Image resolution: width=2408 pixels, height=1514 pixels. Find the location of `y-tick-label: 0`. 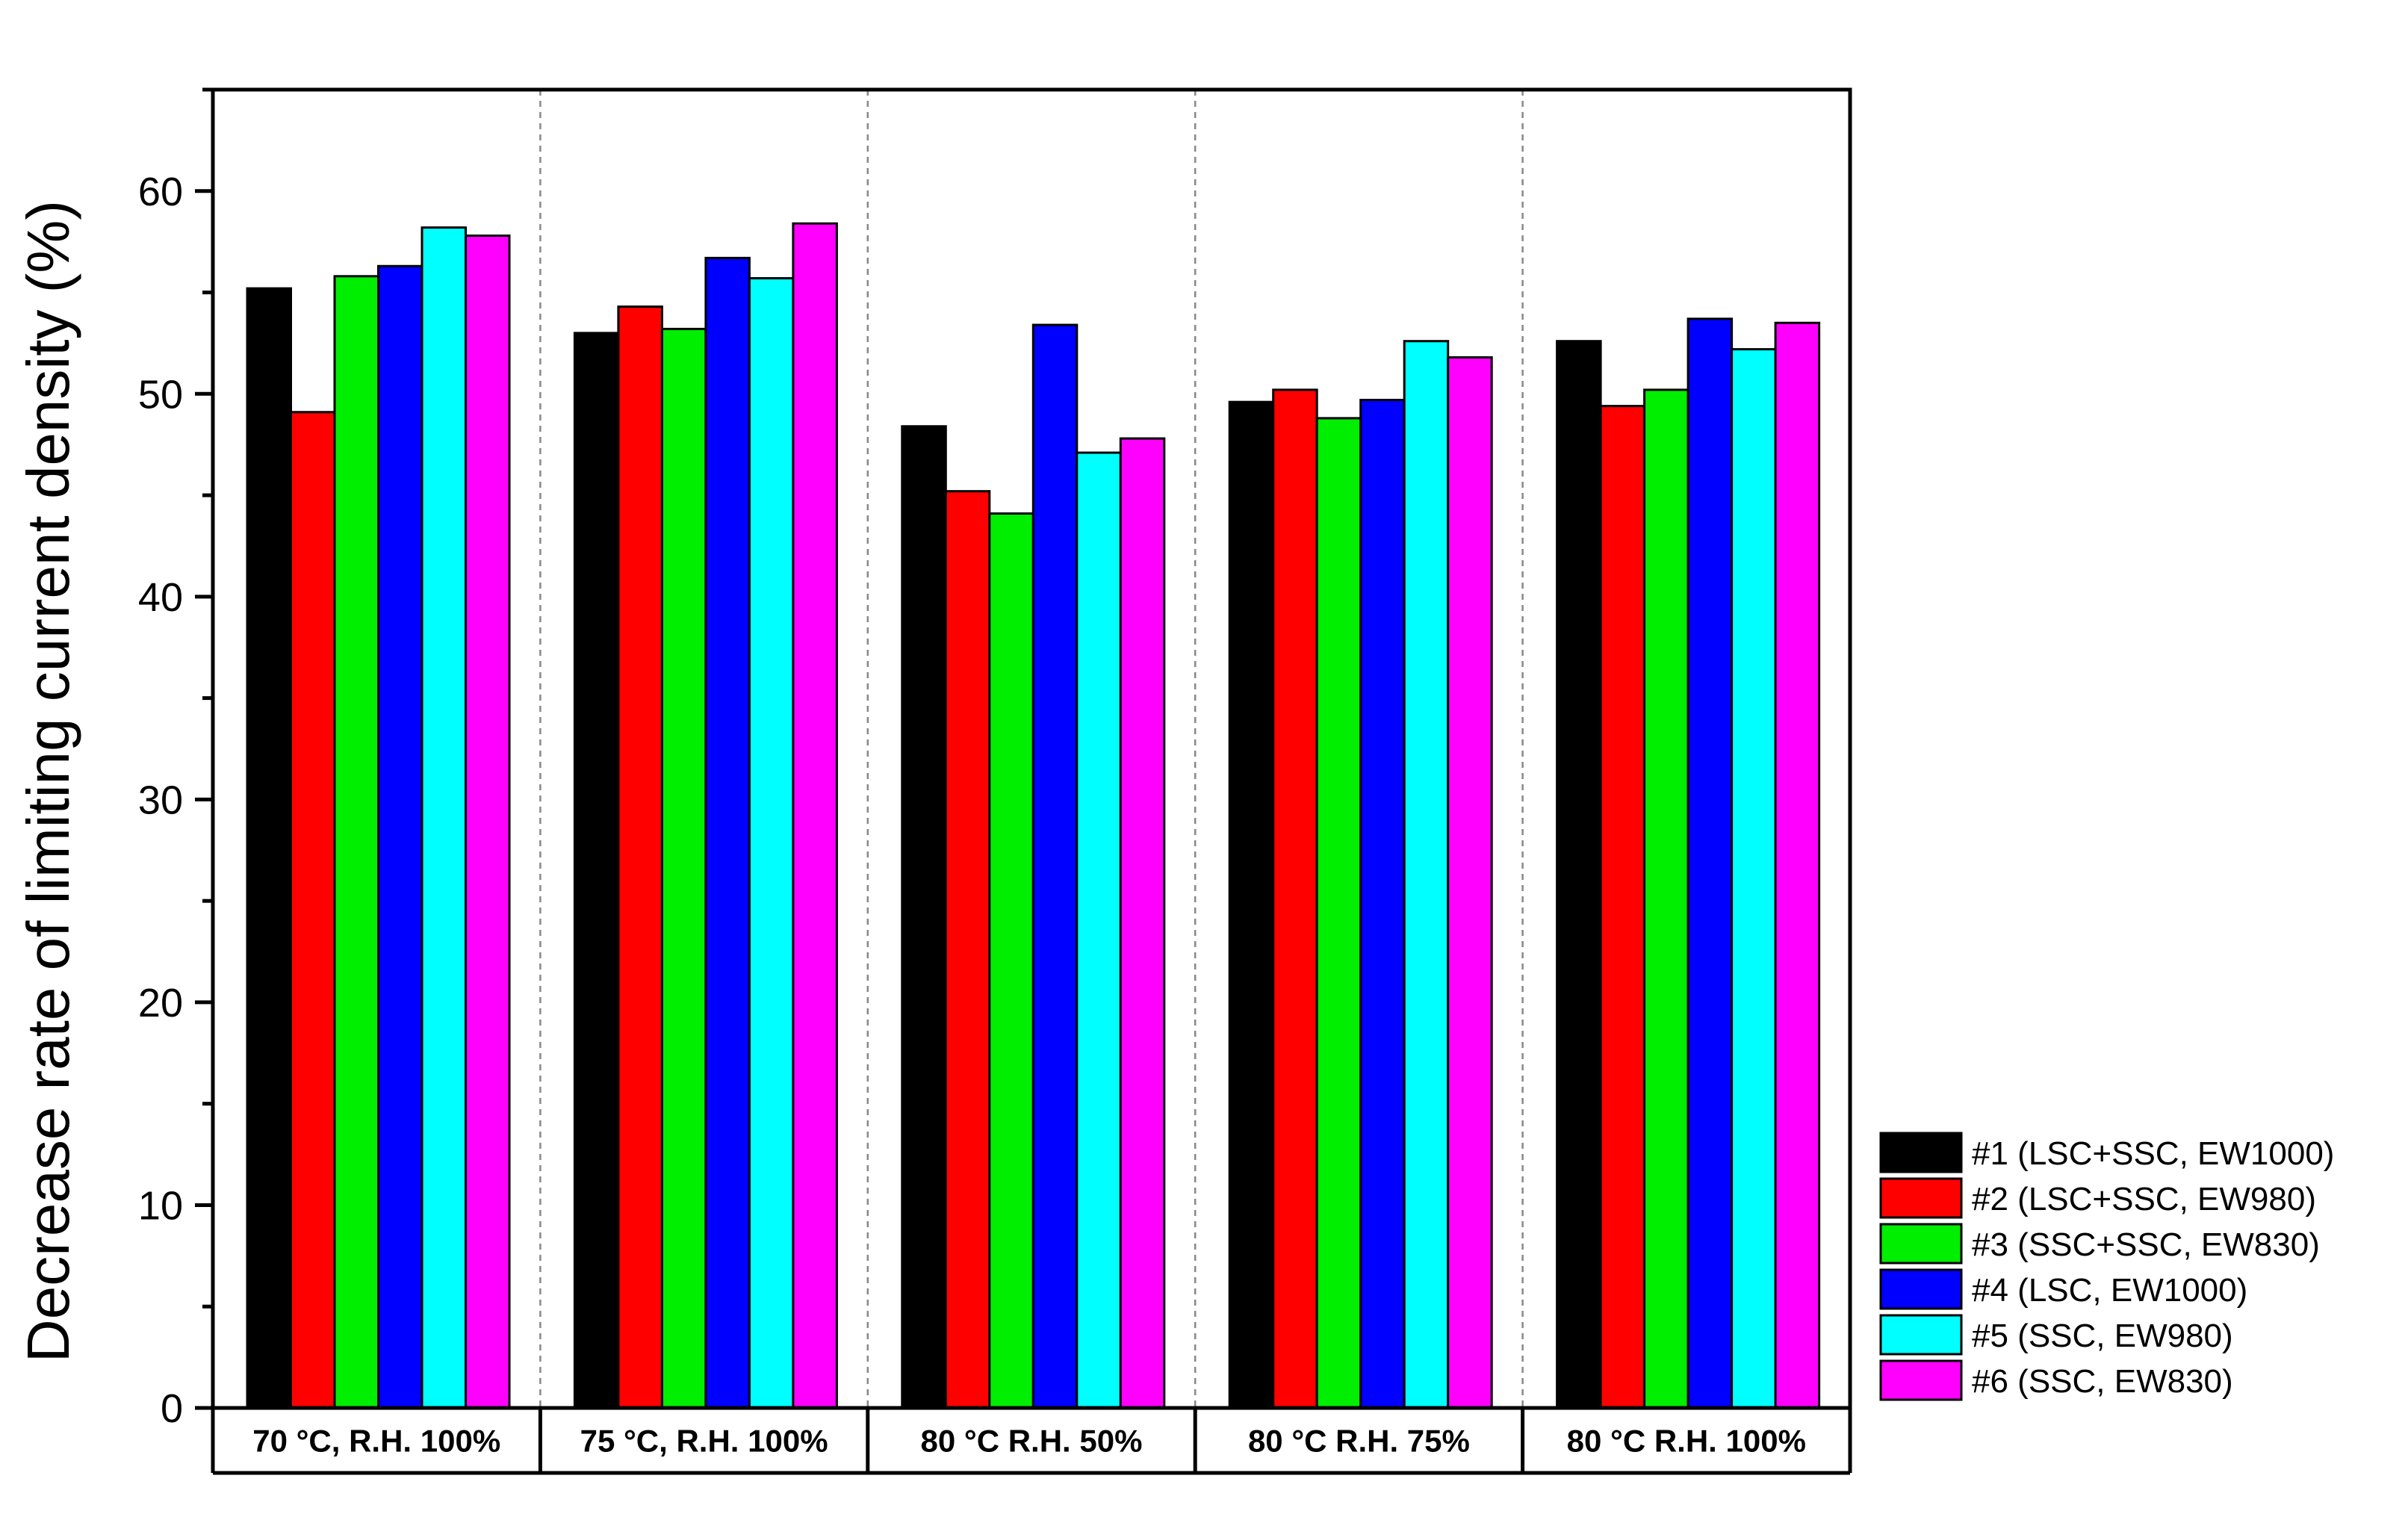

y-tick-label: 0 is located at coordinates (172, 1408).